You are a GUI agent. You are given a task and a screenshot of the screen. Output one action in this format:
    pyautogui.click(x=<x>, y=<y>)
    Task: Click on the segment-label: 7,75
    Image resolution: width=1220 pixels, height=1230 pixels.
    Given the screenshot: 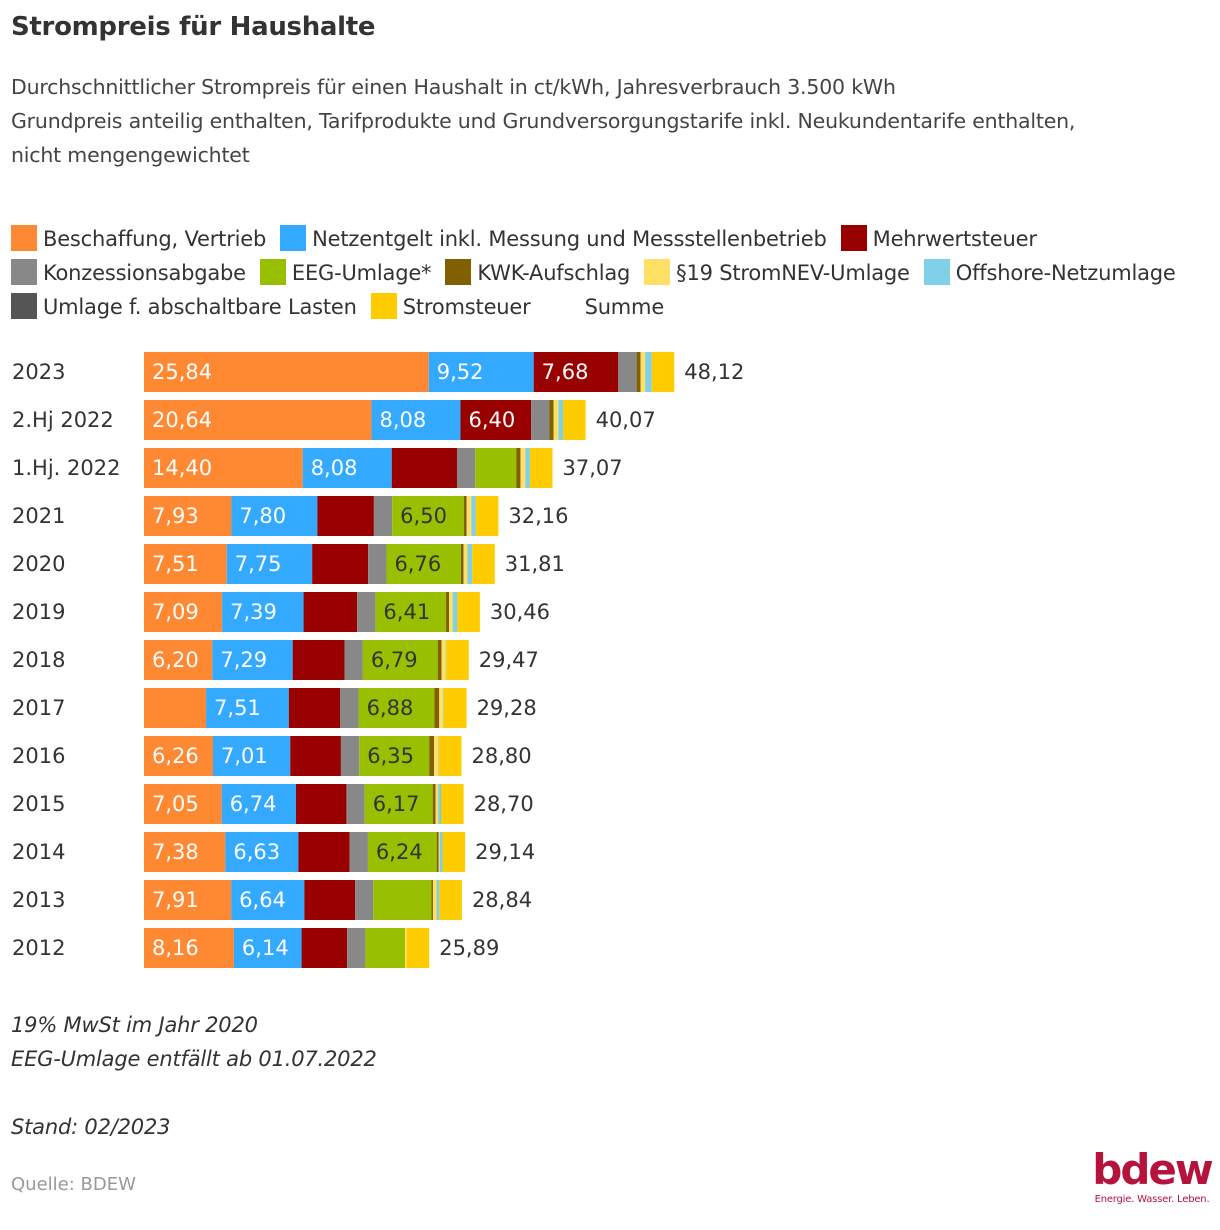 What is the action you would take?
    pyautogui.click(x=258, y=564)
    